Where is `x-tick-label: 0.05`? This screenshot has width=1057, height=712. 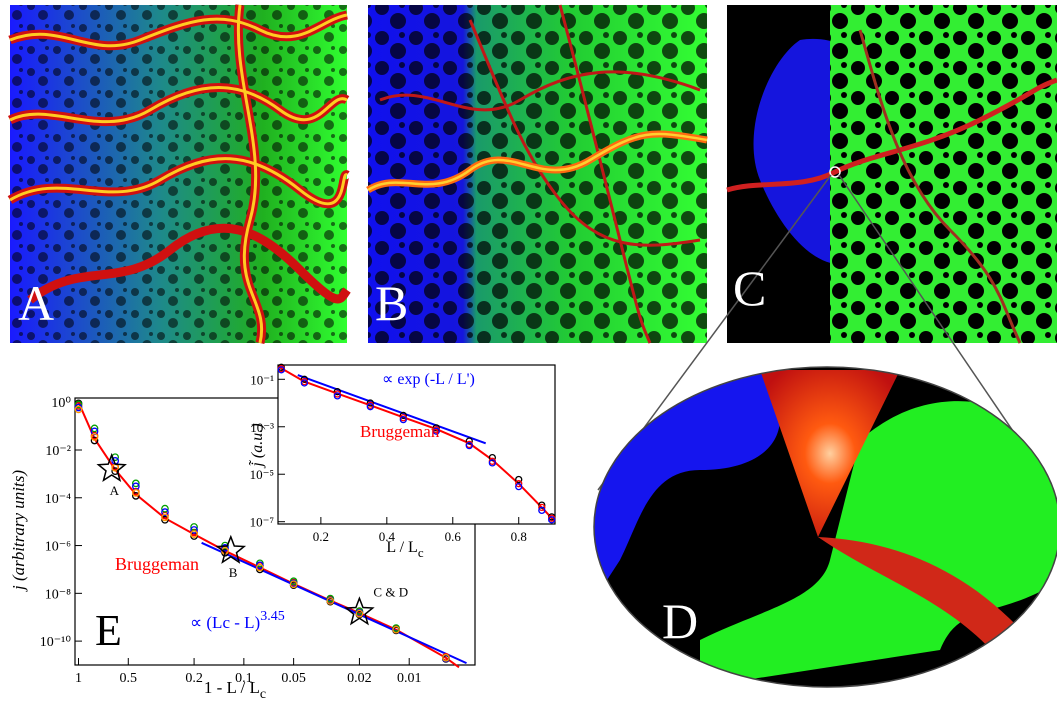
x-tick-label: 0.05 is located at coordinates (293, 678).